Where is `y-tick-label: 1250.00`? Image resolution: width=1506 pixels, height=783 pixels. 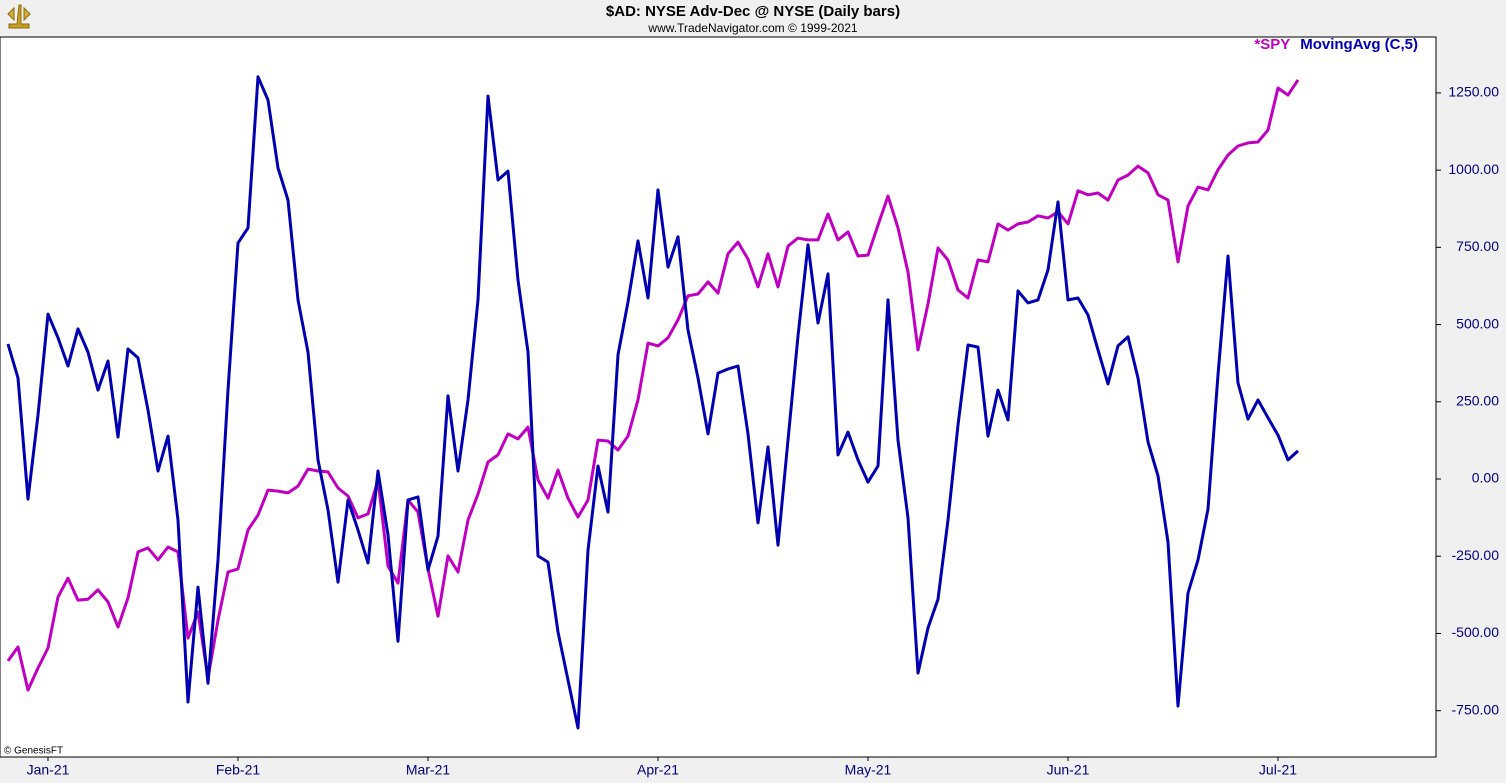
y-tick-label: 1250.00 is located at coordinates (1473, 92).